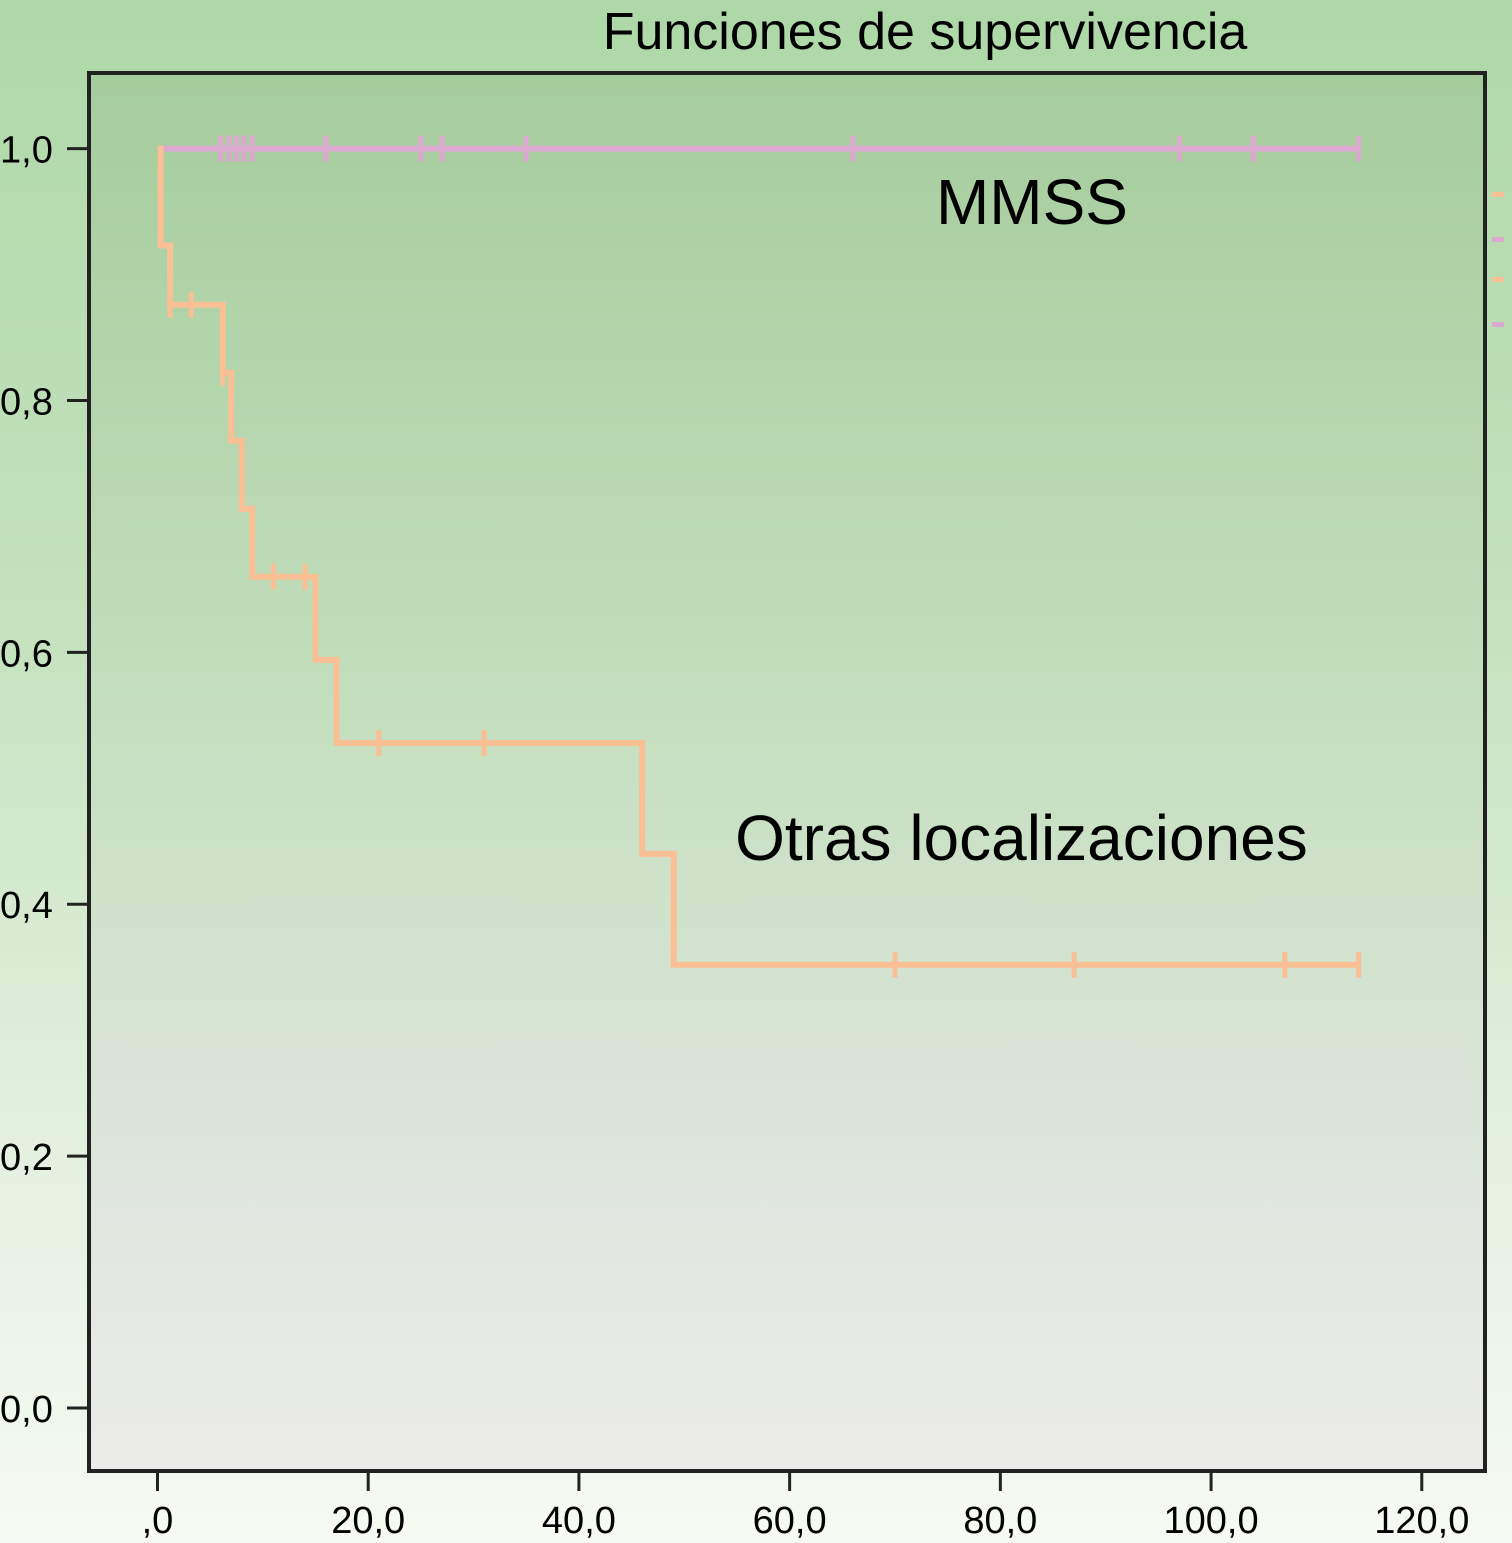  What do you see at coordinates (1032, 202) in the screenshot?
I see `annotation-label: MMSS` at bounding box center [1032, 202].